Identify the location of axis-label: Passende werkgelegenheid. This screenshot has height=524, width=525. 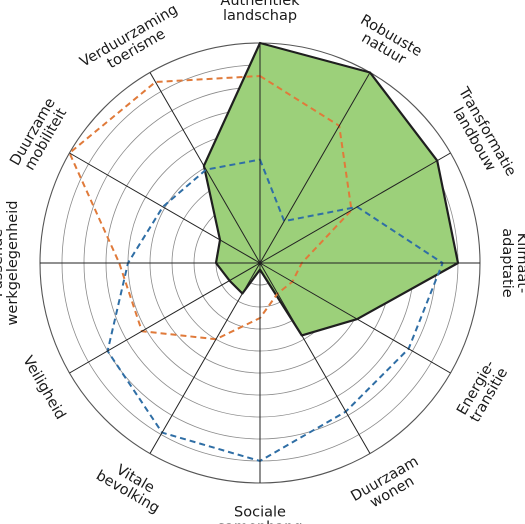
(10, 263).